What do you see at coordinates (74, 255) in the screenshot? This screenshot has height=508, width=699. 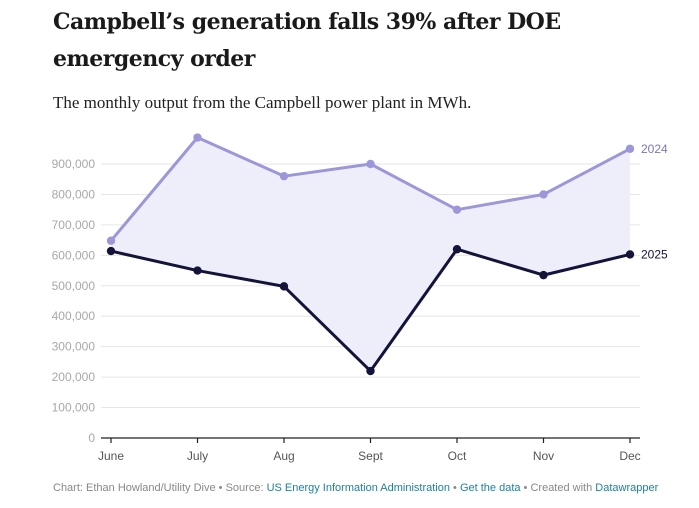 I see `y-tick-label: 600,000` at bounding box center [74, 255].